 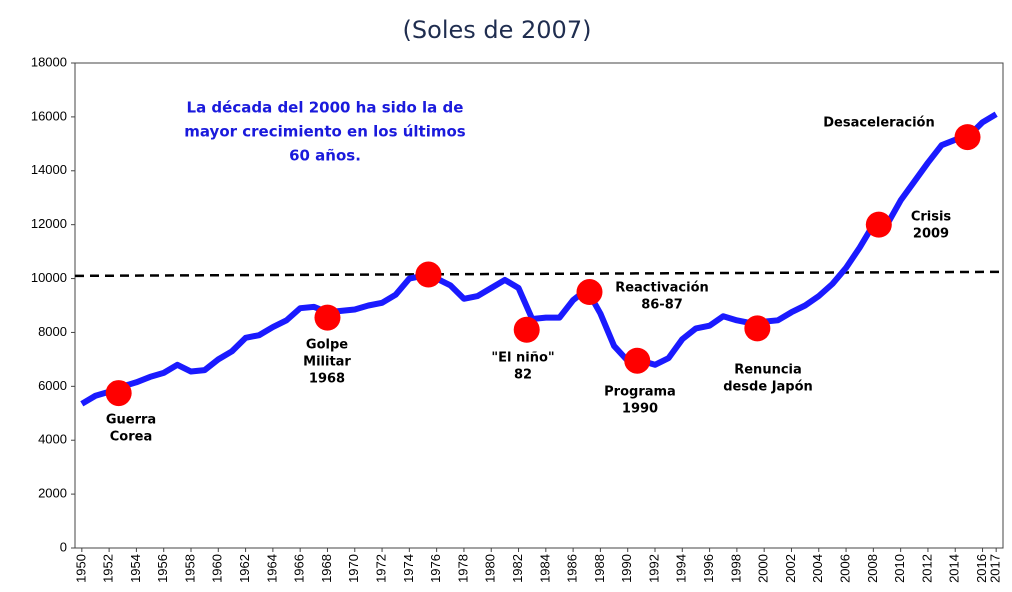 I want to click on note: mayor crecimiento en los últimos, so click(x=325, y=132).